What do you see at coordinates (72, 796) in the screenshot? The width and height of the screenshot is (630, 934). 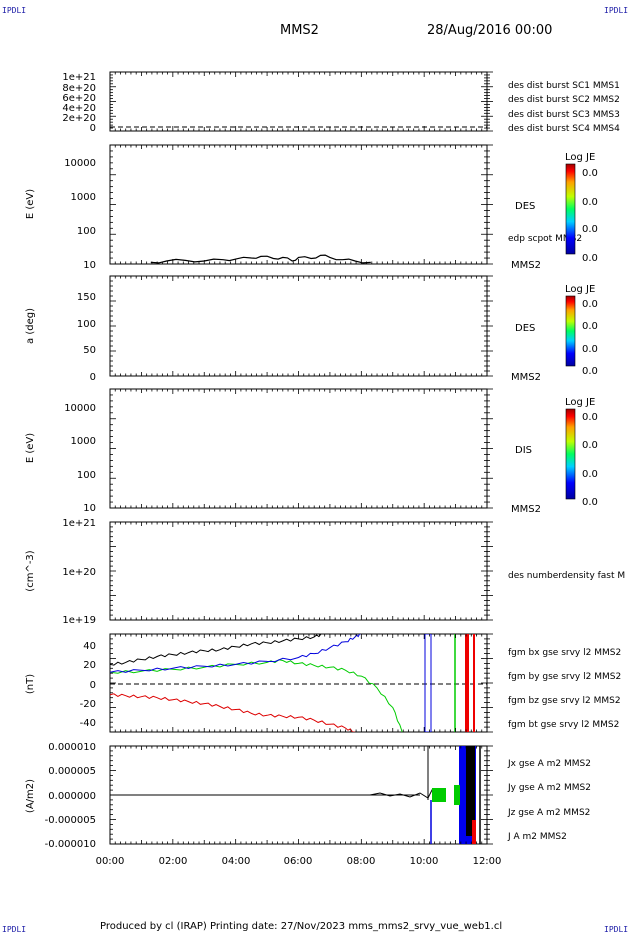 I see `y-tick-label: 0.000000` at bounding box center [72, 796].